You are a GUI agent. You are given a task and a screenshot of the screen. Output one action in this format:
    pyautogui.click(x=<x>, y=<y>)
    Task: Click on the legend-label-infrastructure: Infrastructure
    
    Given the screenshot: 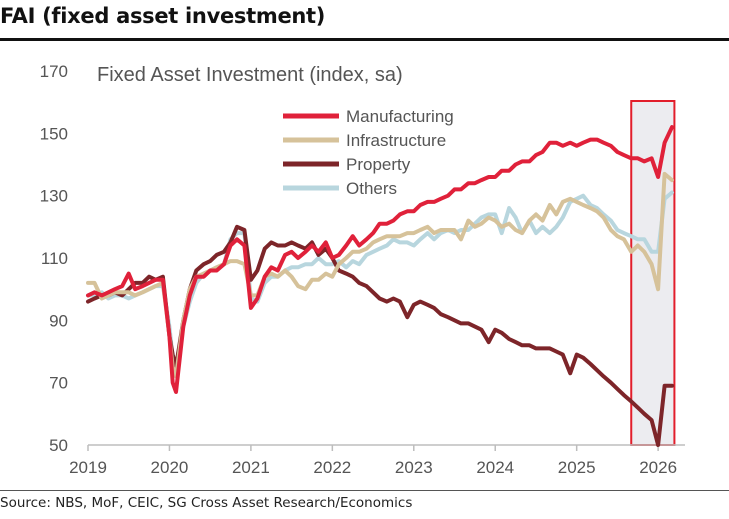 What is the action you would take?
    pyautogui.click(x=396, y=140)
    